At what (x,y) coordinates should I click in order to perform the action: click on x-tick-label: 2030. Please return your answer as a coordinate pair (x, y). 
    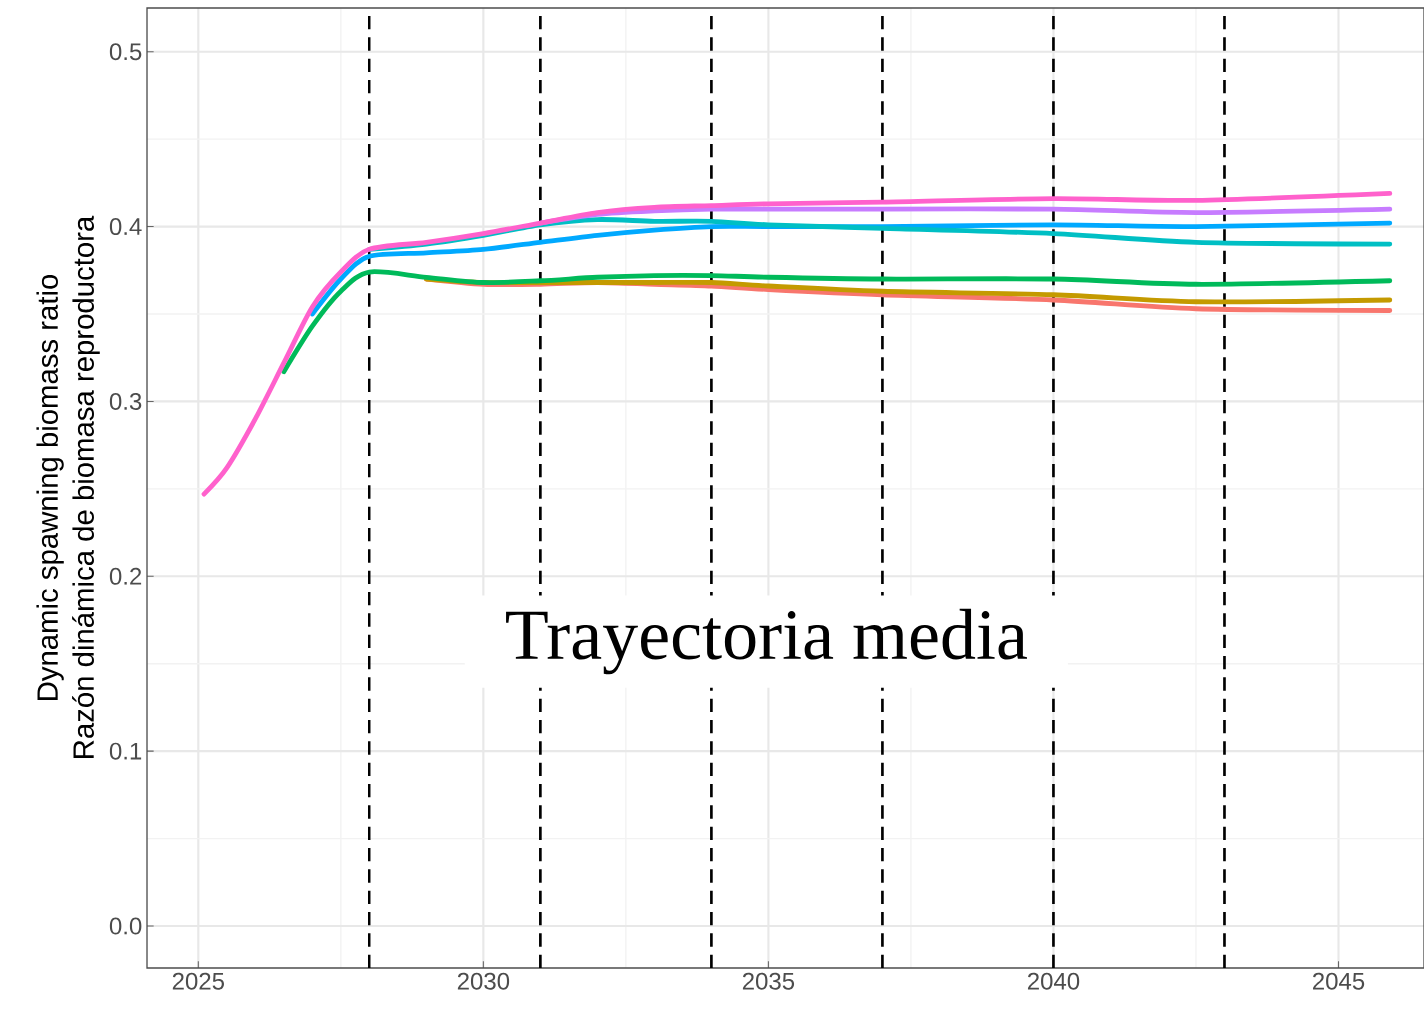
    Looking at the image, I should click on (483, 981).